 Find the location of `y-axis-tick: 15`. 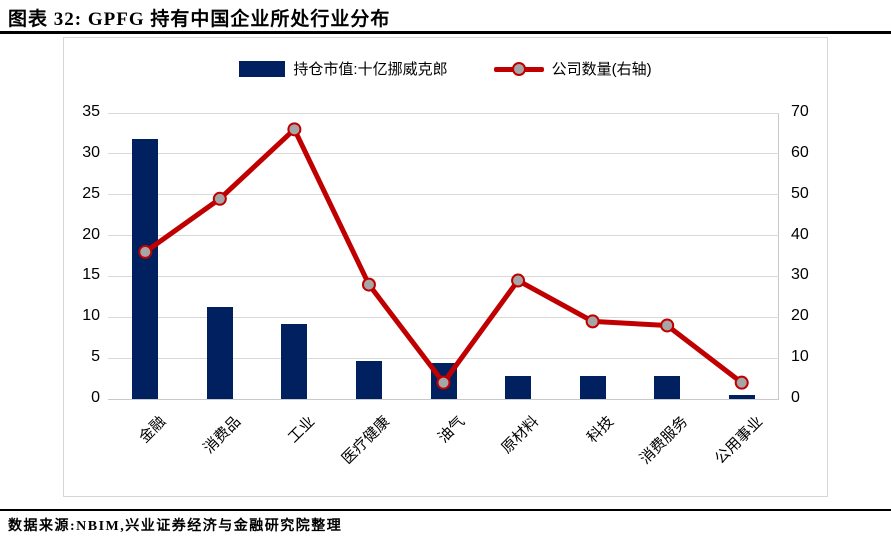

y-axis-tick: 15 is located at coordinates (91, 275).